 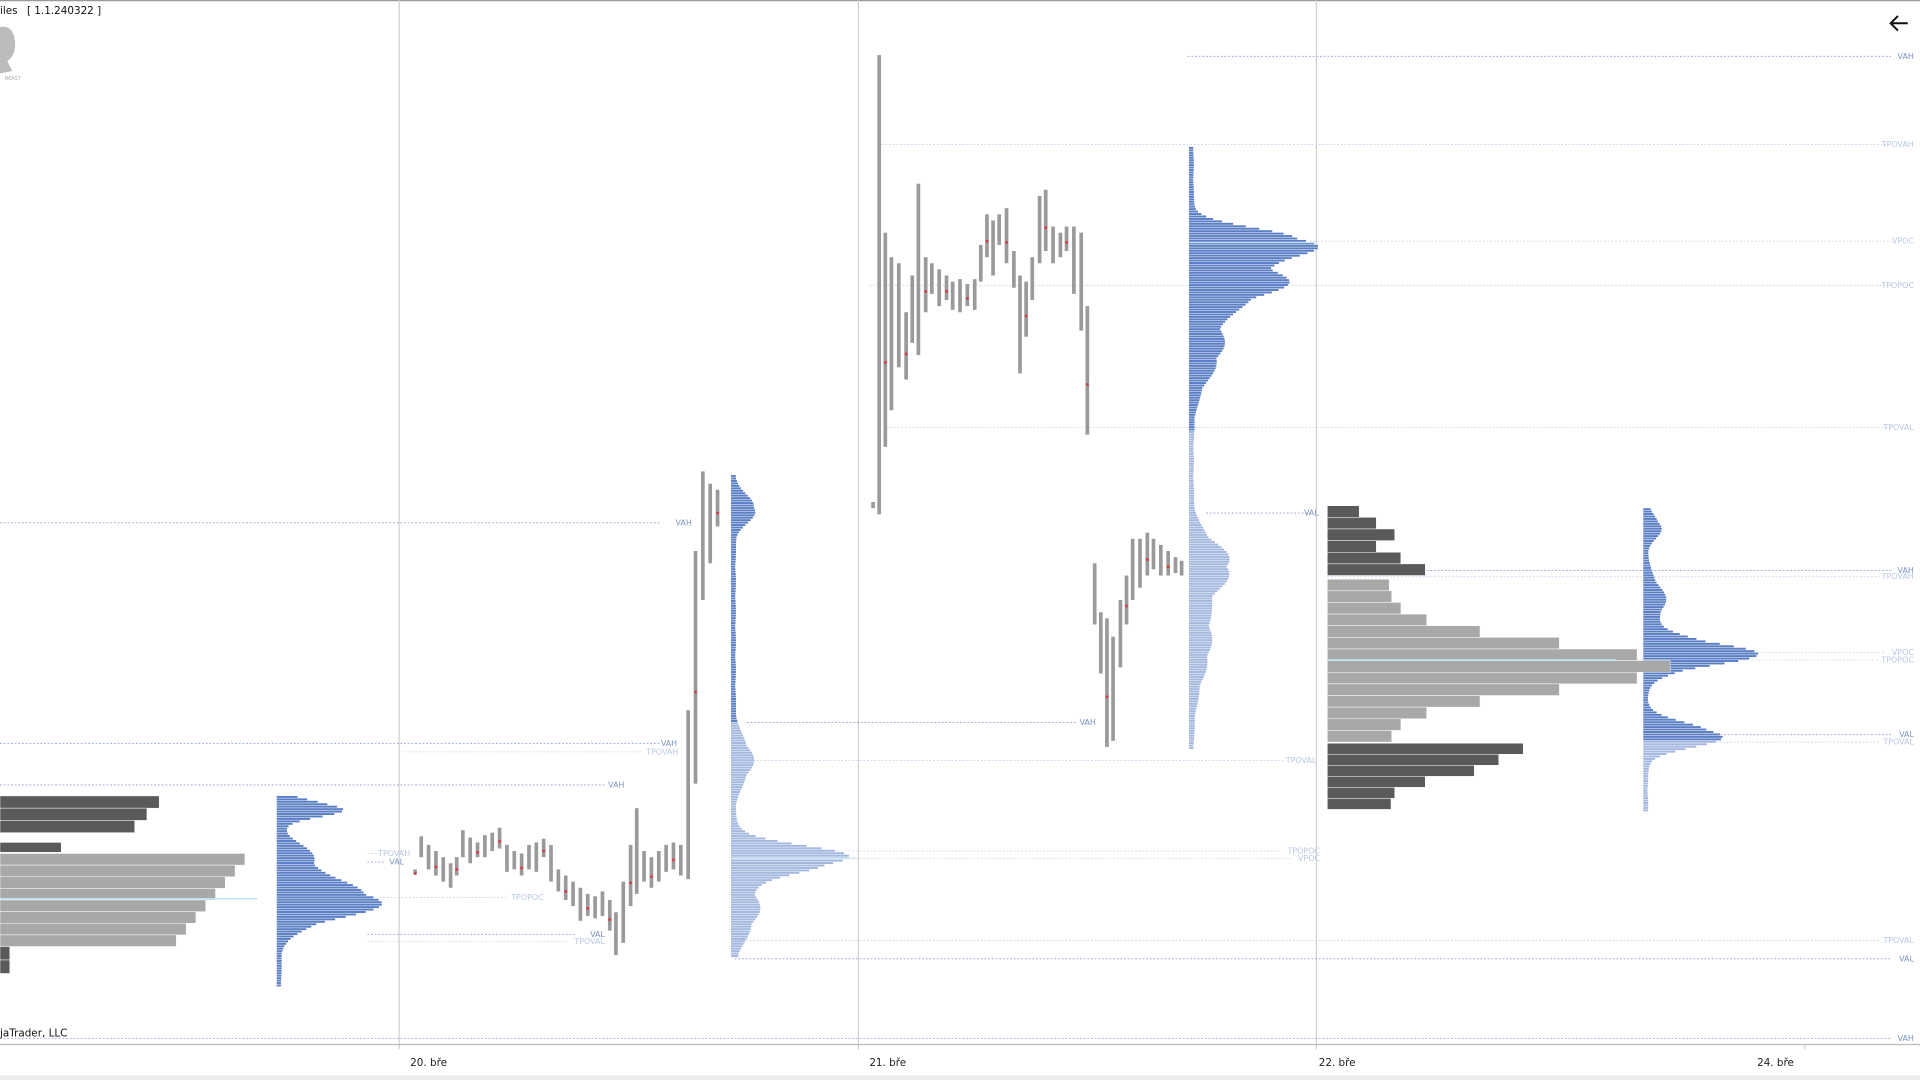 What do you see at coordinates (960, 1077) in the screenshot?
I see `scrollbar` at bounding box center [960, 1077].